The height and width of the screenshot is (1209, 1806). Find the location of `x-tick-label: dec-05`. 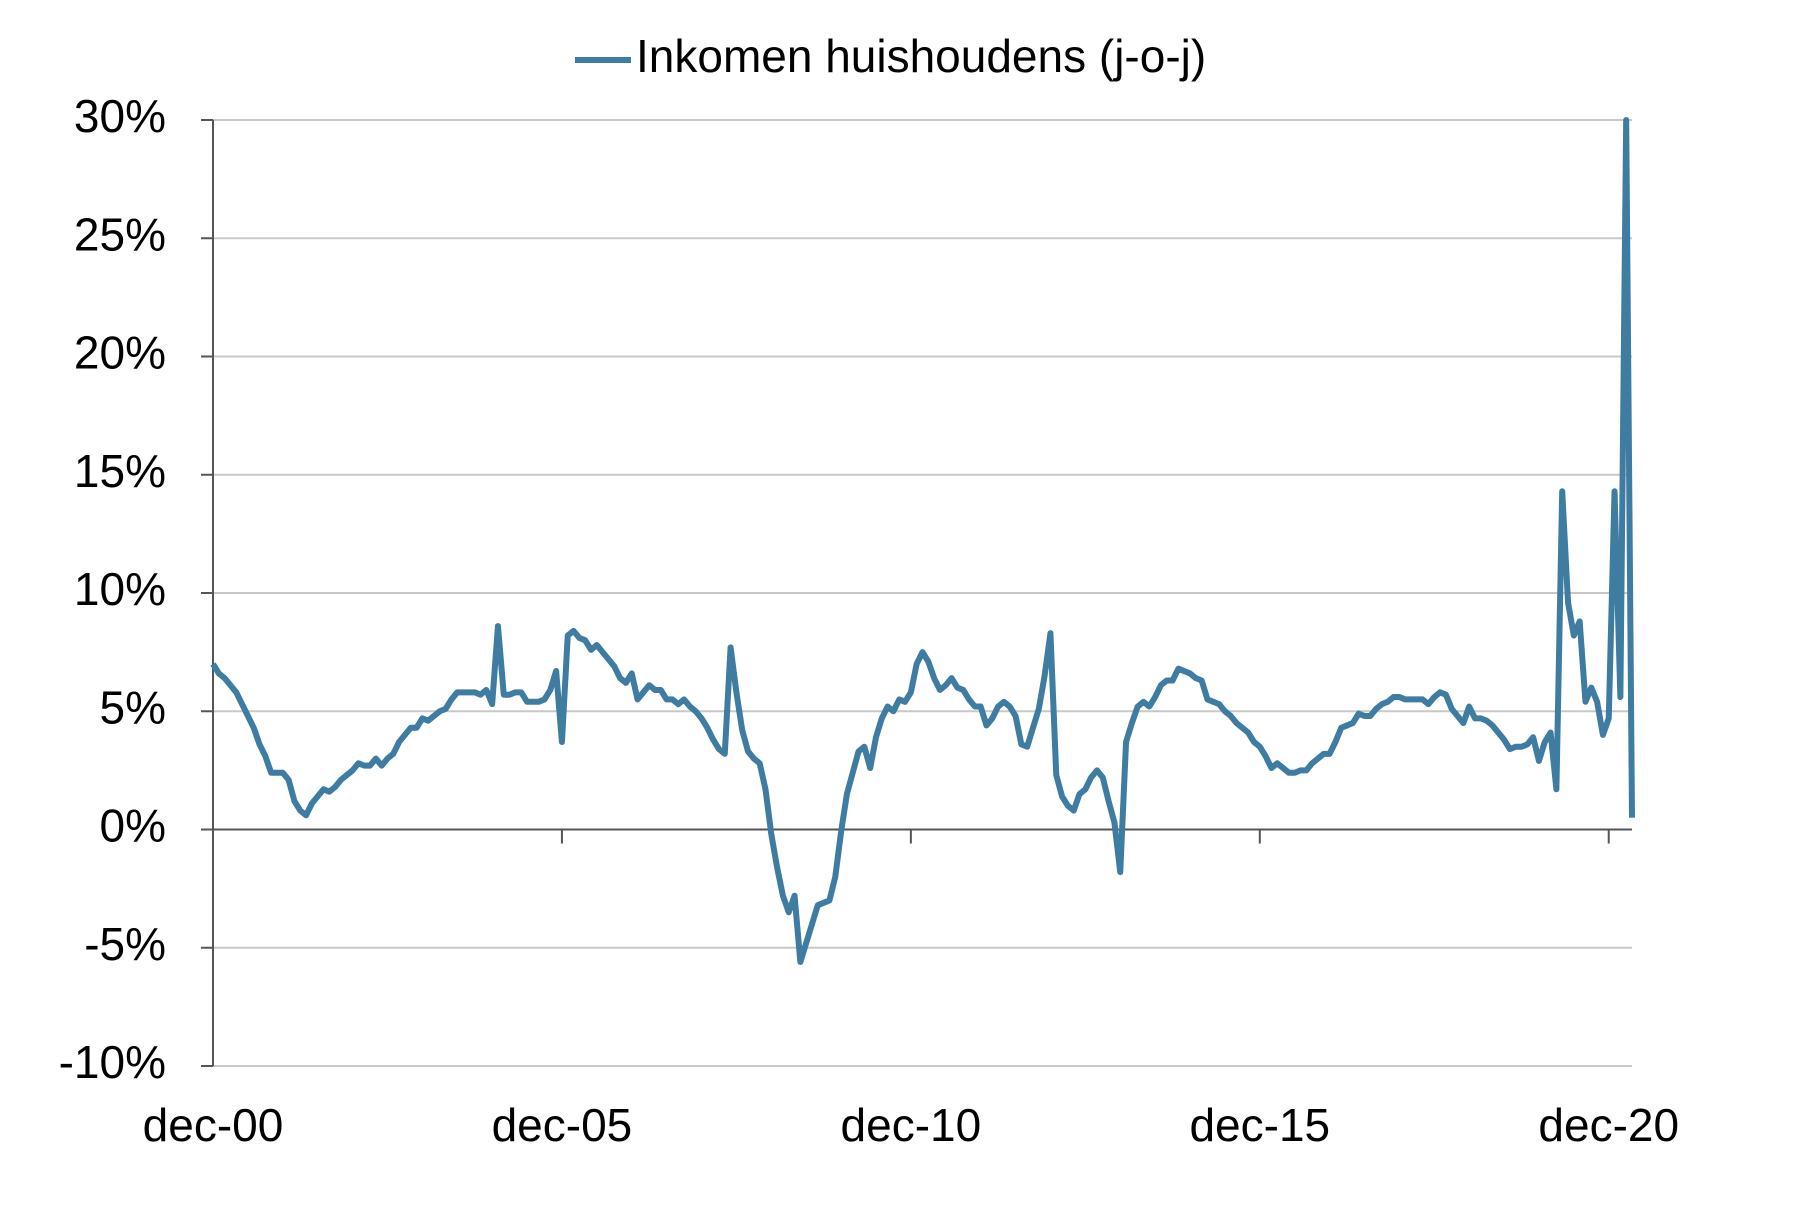

x-tick-label: dec-05 is located at coordinates (562, 1125).